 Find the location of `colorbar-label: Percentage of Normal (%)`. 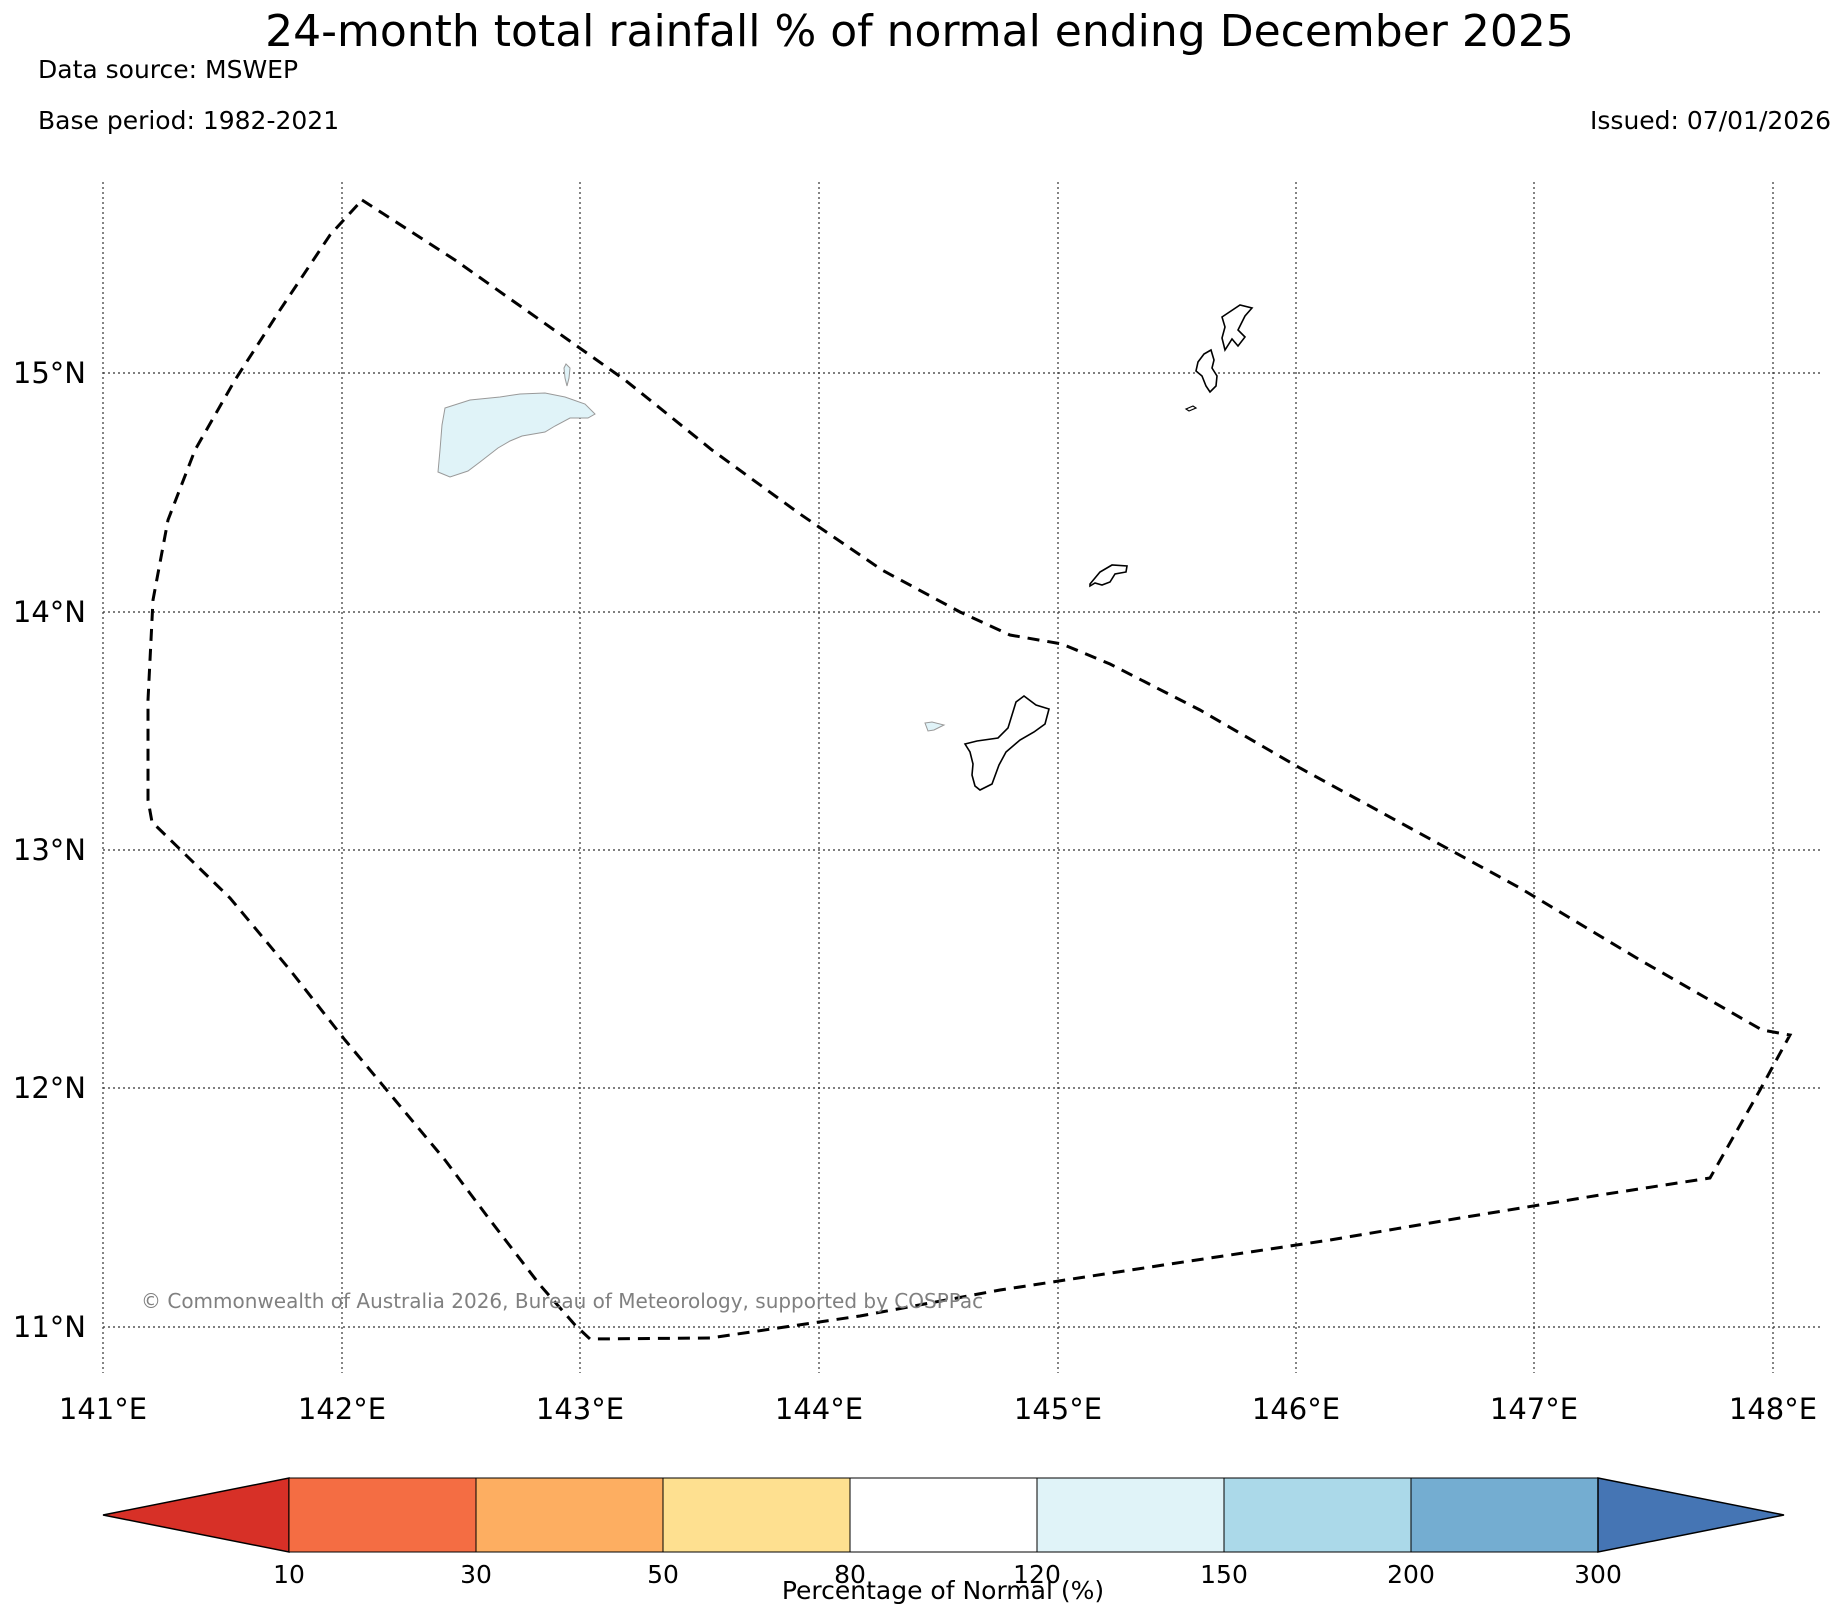

colorbar-label: Percentage of Normal (%) is located at coordinates (943, 1590).